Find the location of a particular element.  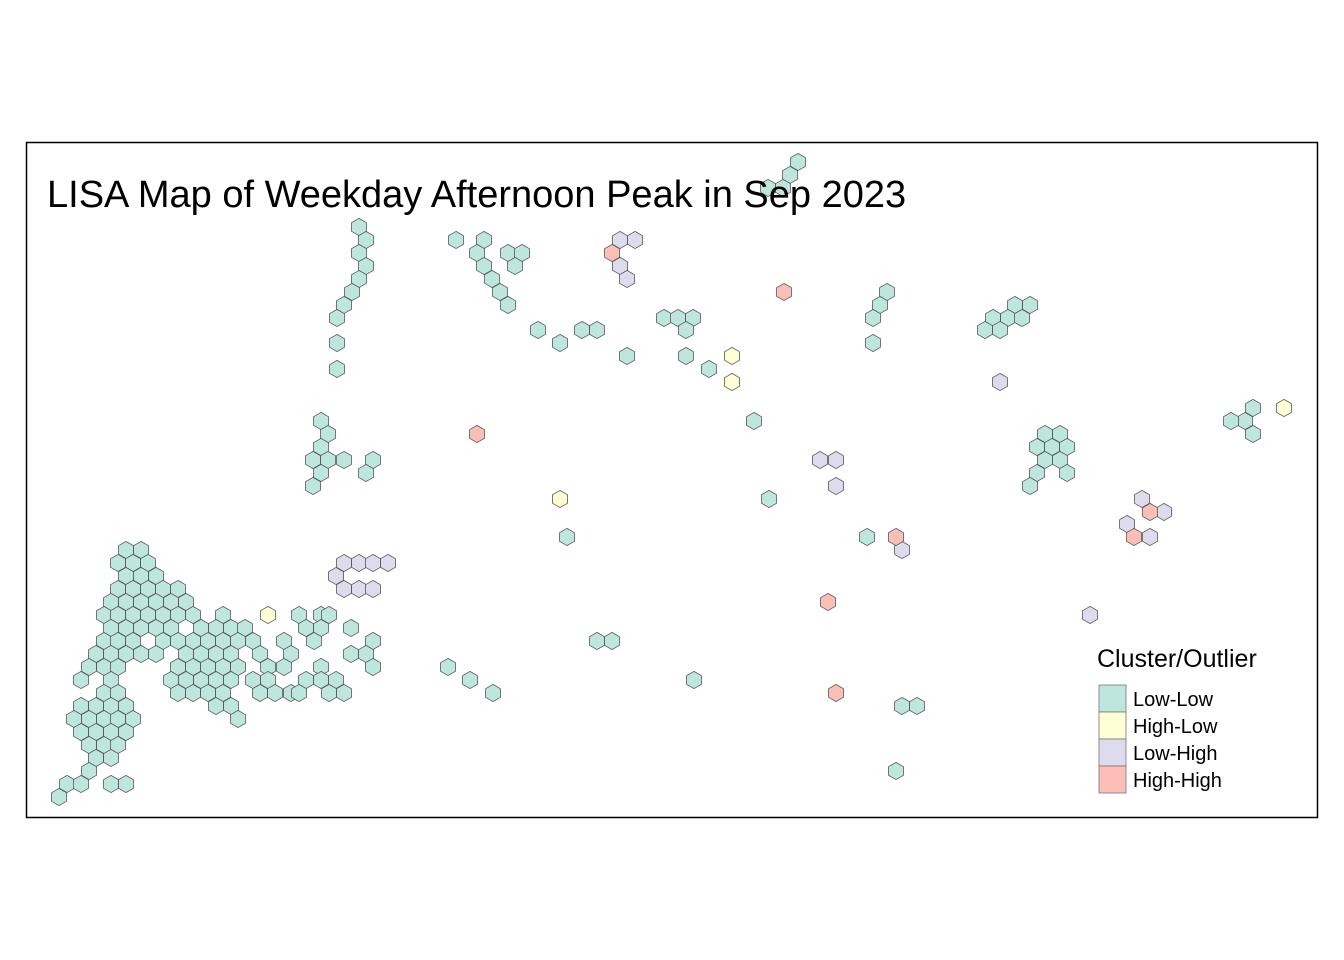

legend-label-lh: Low-High is located at coordinates (1175, 754).